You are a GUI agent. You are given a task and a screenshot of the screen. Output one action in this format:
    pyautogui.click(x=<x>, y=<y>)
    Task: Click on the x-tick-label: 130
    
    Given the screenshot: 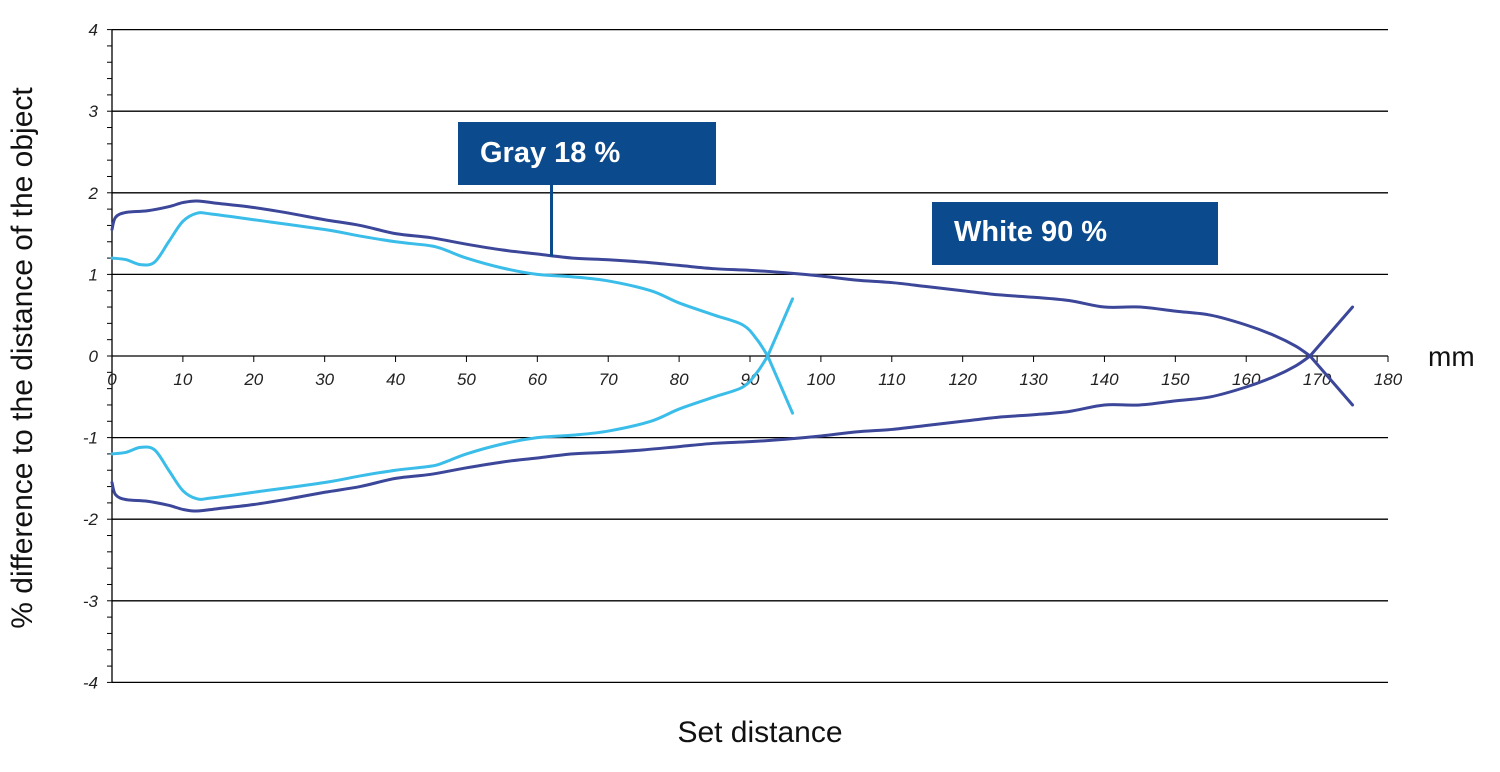 What is the action you would take?
    pyautogui.click(x=1033, y=379)
    